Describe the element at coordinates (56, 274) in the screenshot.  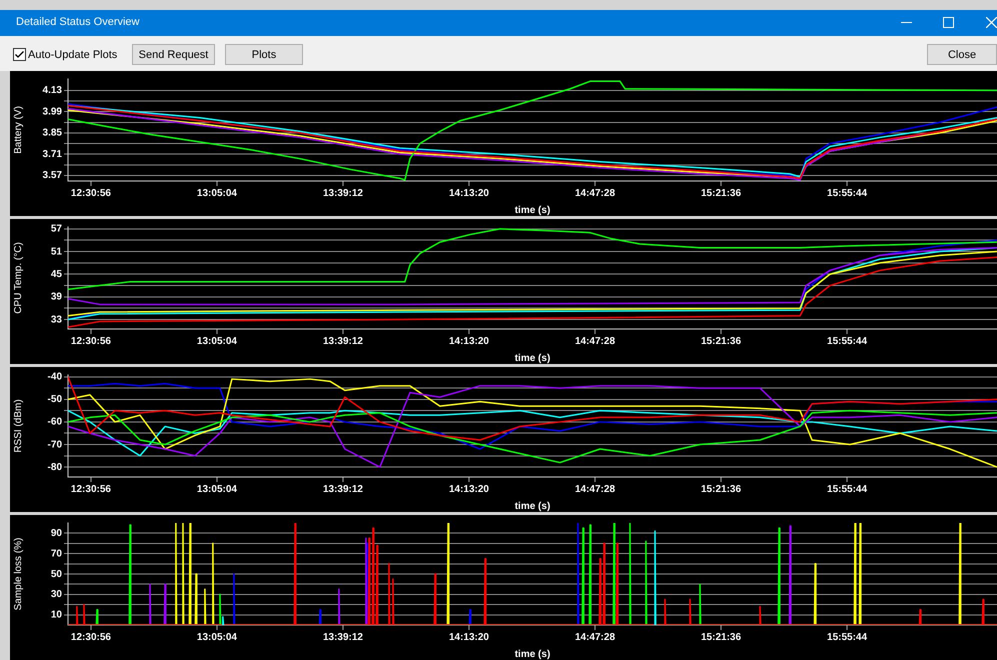
I see `y-tick-label: 45` at that location.